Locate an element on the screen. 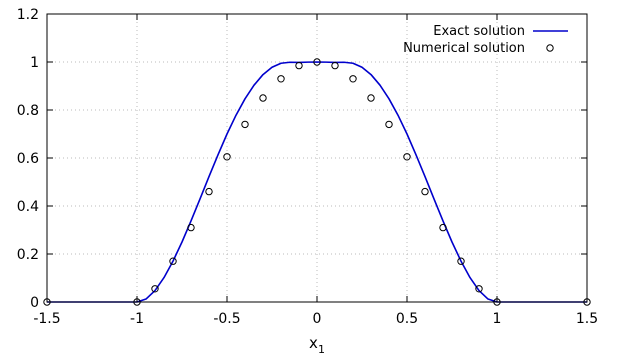 The width and height of the screenshot is (617, 356). y-tick-label: 0.4 is located at coordinates (28, 207).